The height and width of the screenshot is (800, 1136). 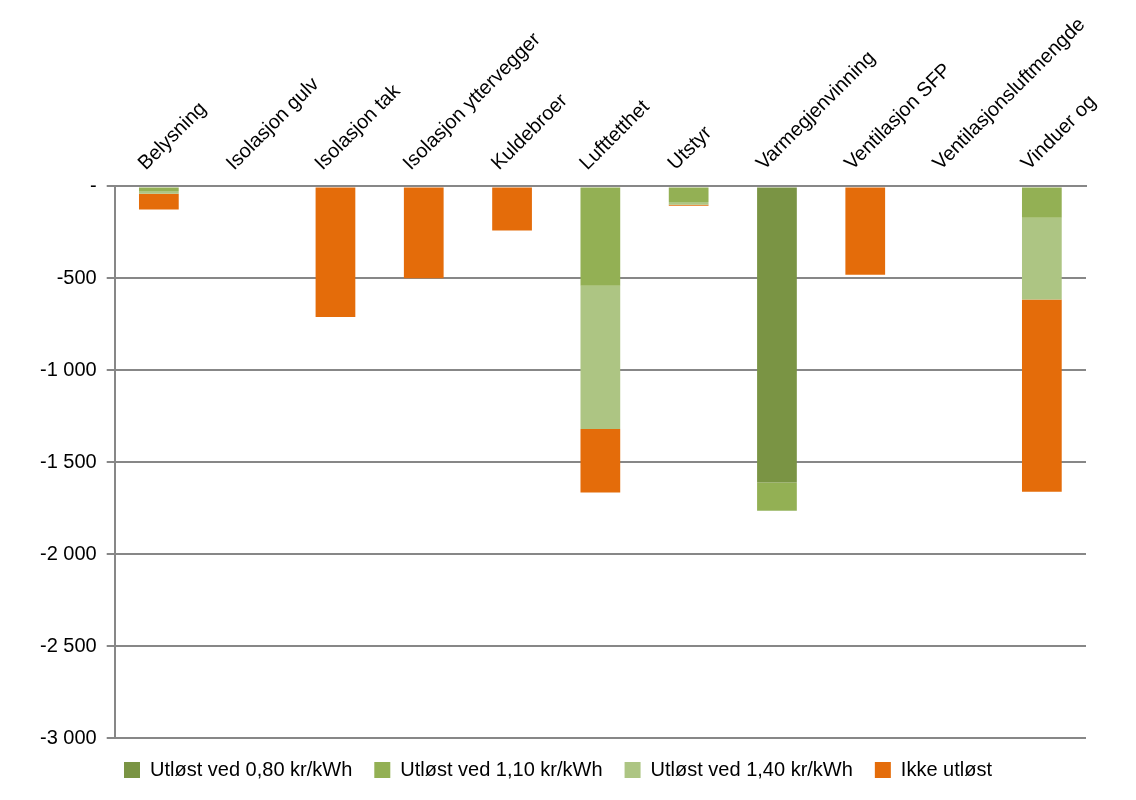 What do you see at coordinates (68, 460) in the screenshot?
I see `y-tick-label: -1 500` at bounding box center [68, 460].